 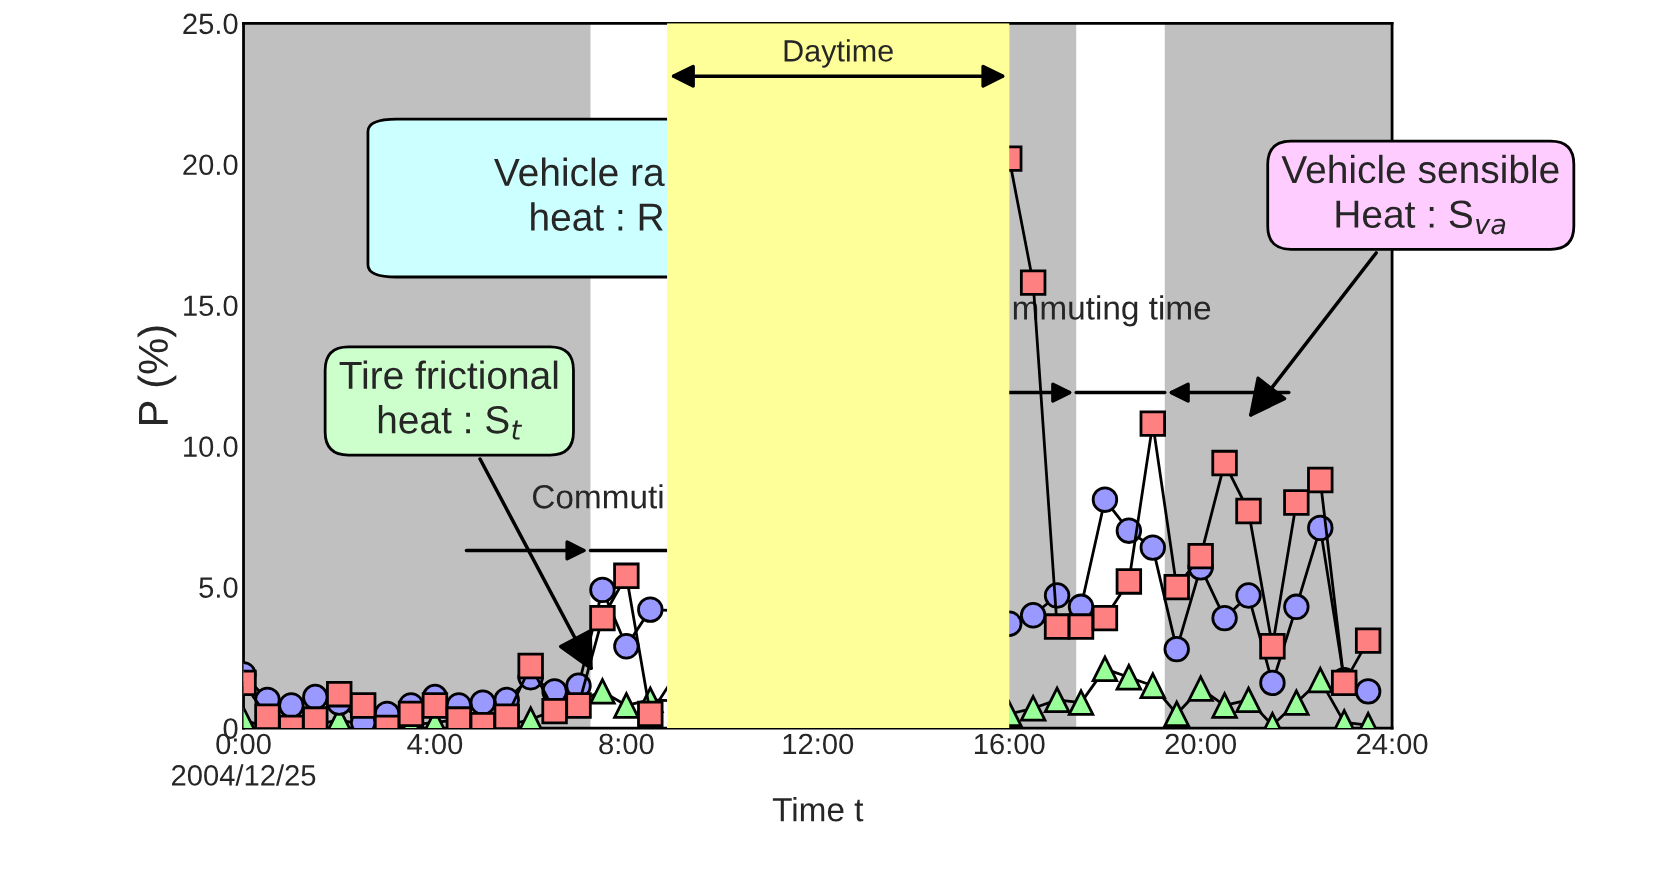 I want to click on band-label: Daytime, so click(x=838, y=53).